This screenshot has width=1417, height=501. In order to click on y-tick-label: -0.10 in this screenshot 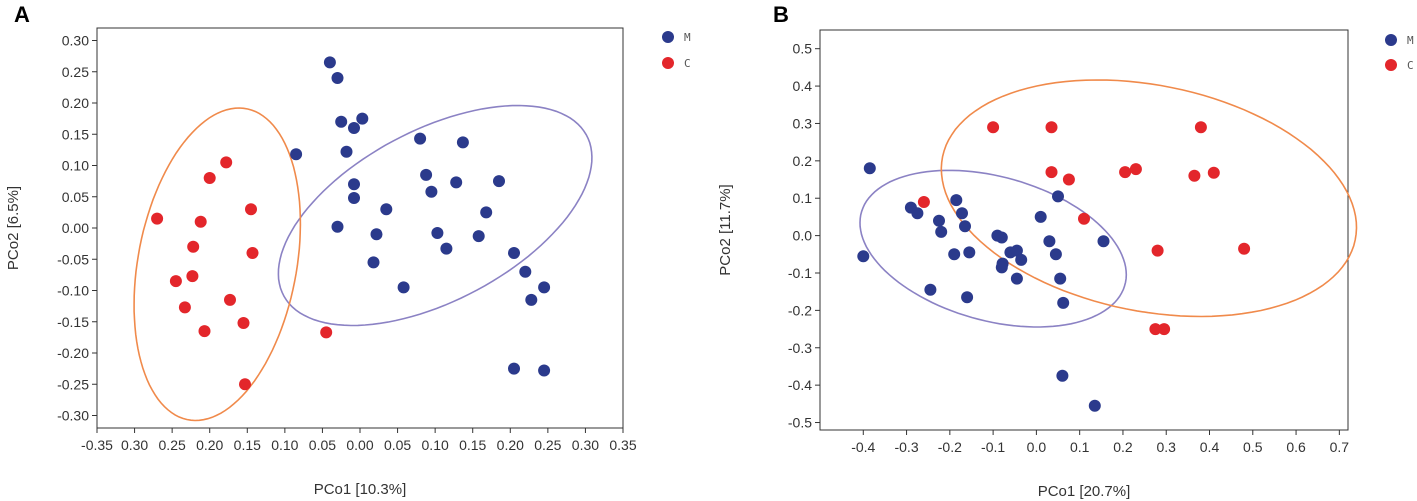, I will do `click(73, 291)`.